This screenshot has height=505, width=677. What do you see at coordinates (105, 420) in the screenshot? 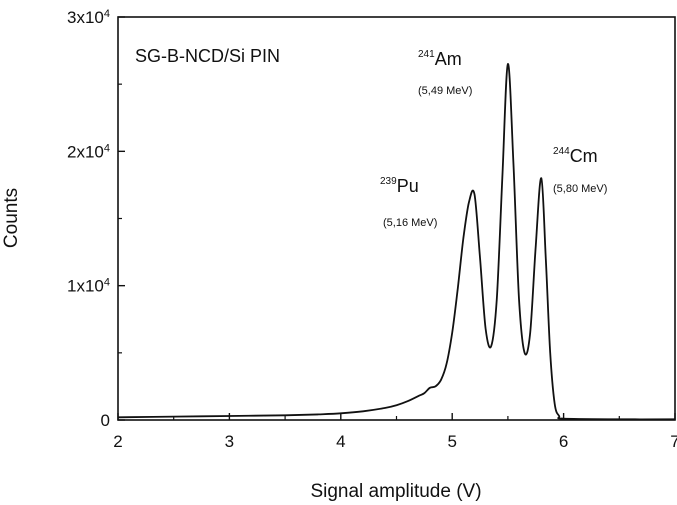
I see `y-tick-label: 0` at bounding box center [105, 420].